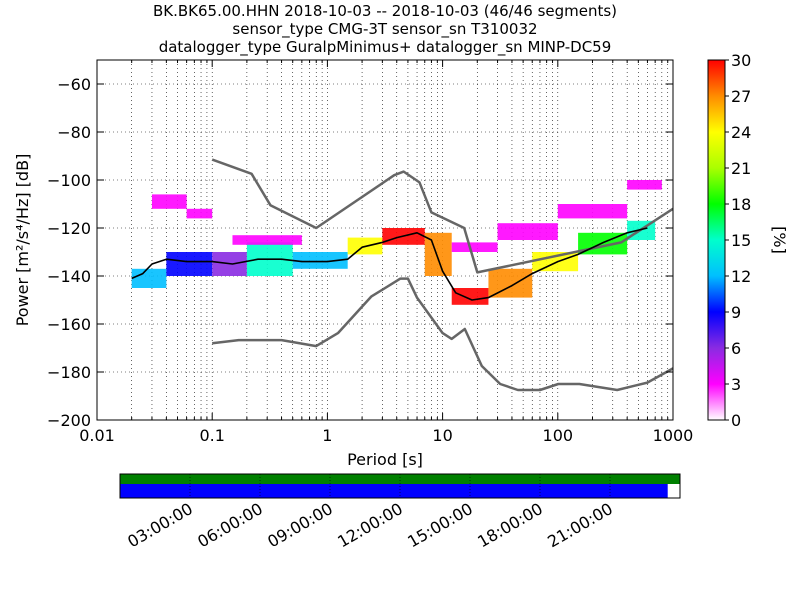 The width and height of the screenshot is (800, 600). Describe the element at coordinates (69, 324) in the screenshot. I see `y-tick-label: −160` at that location.